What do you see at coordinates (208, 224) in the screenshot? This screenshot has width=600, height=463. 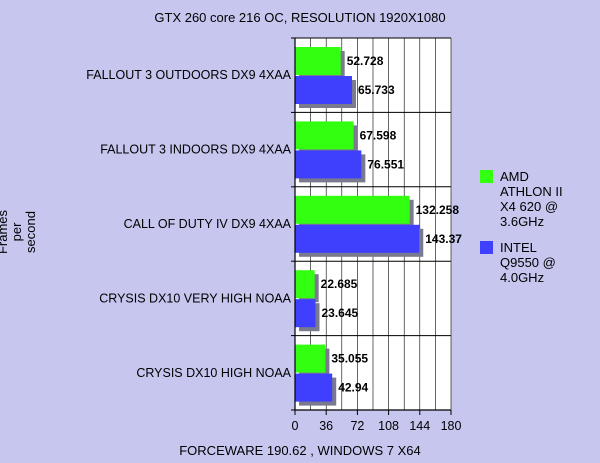 I see `category-label: CALL OF DUTY IV DX9 4XAA` at bounding box center [208, 224].